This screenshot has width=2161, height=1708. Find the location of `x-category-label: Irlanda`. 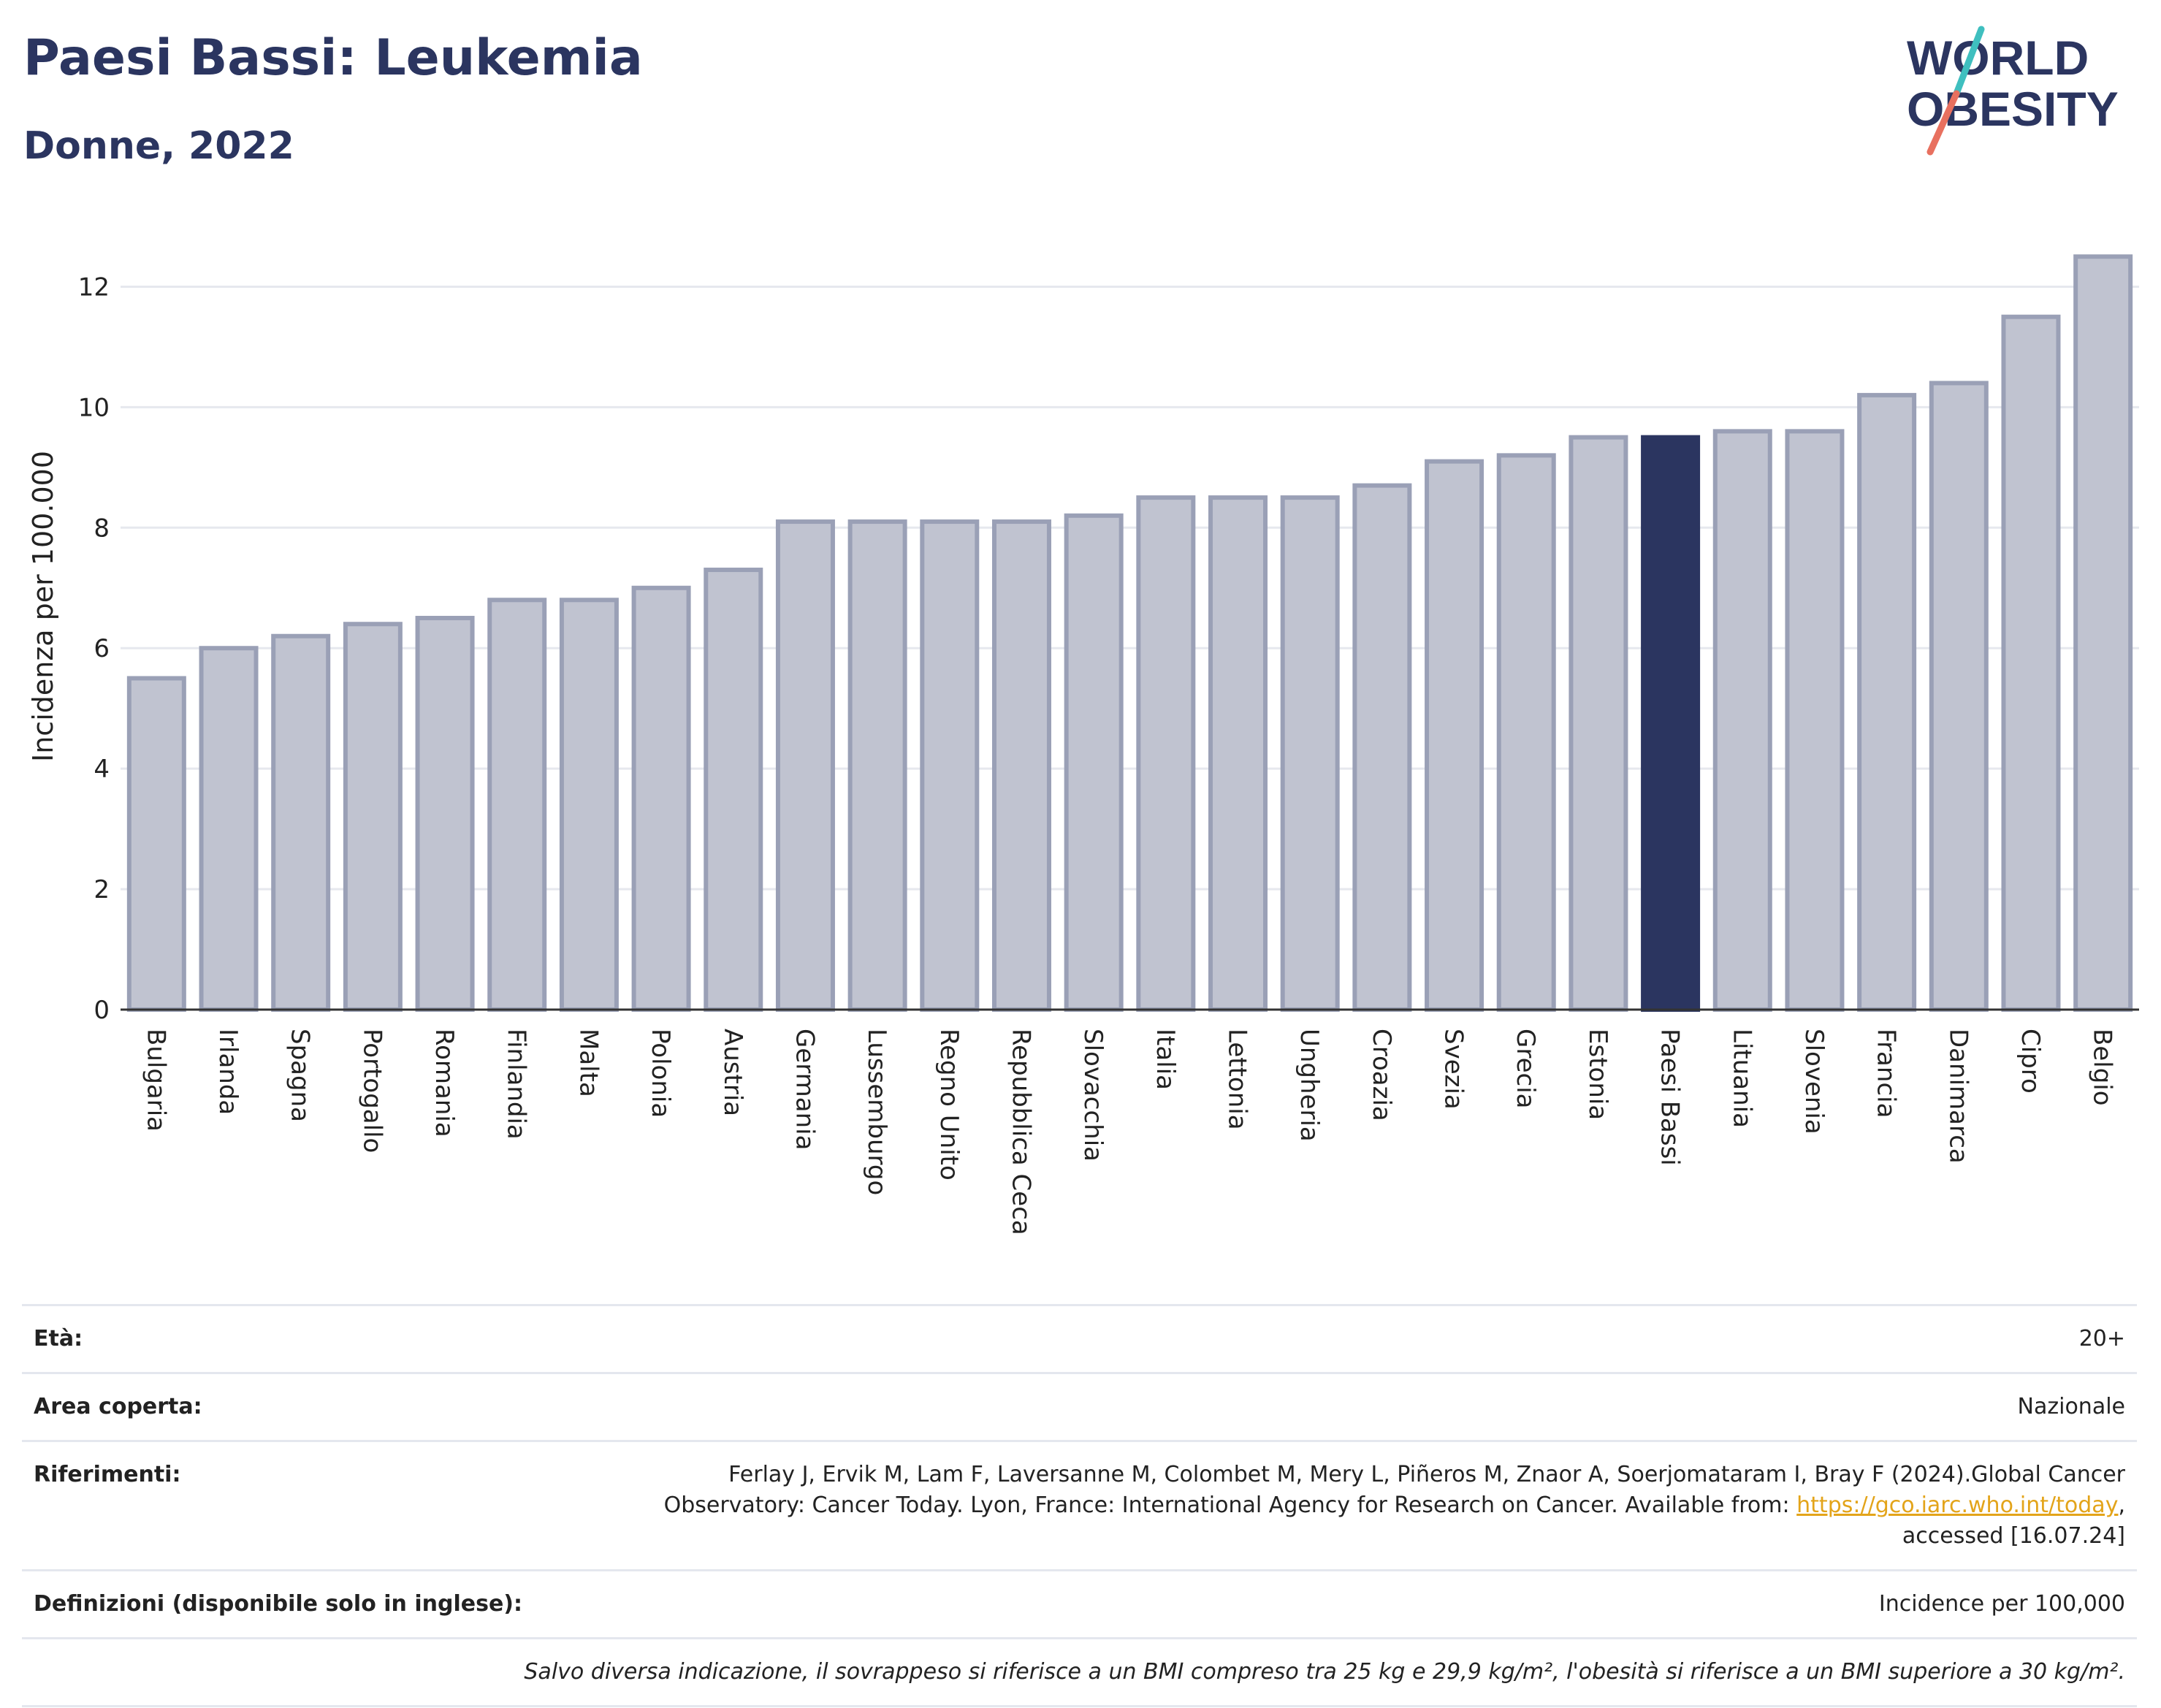

x-category-label: Irlanda is located at coordinates (228, 1072).